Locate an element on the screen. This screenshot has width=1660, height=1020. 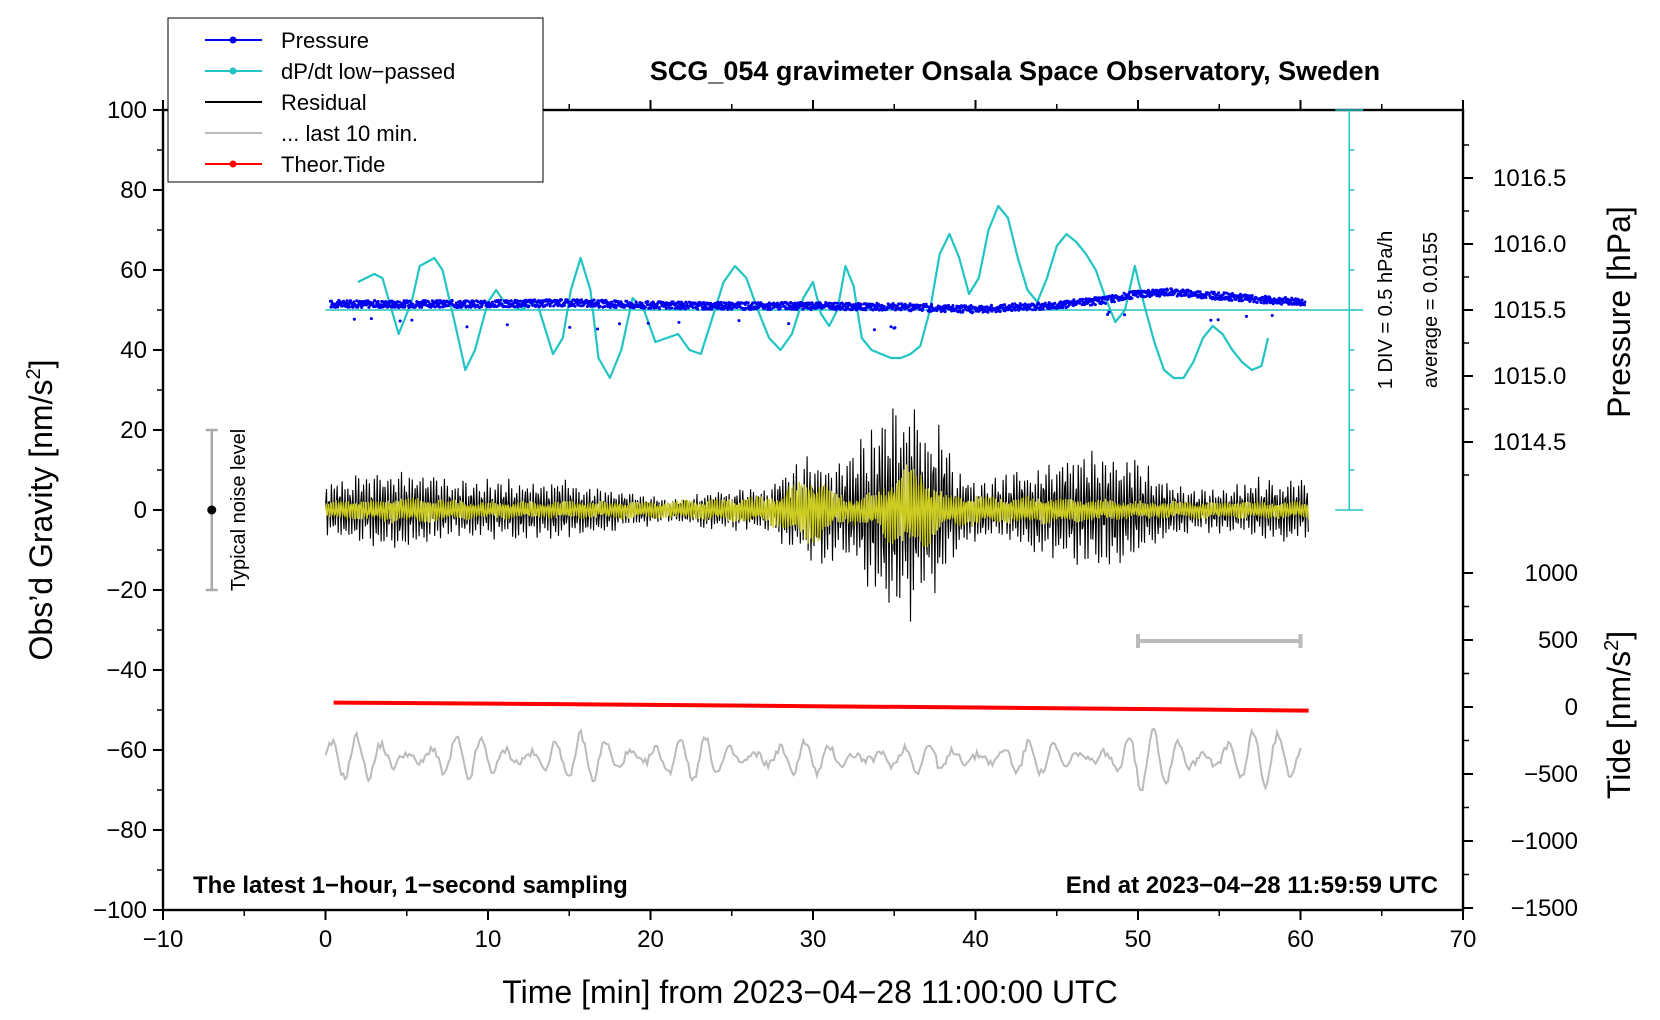
y-axis-title-tide-text: Tide [nm/s is located at coordinates (1619, 725).